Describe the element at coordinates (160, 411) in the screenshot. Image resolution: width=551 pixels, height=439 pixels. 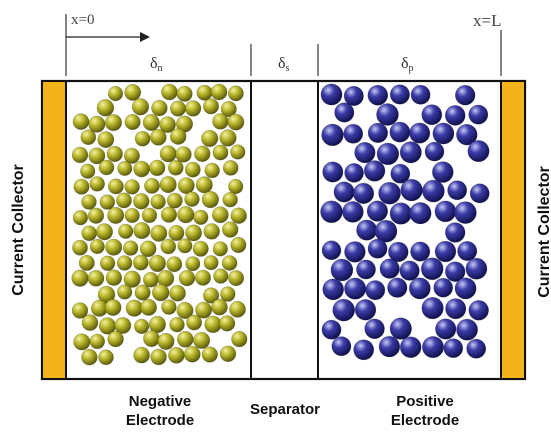
I see `negative-electrode-label: Negative Electrode` at that location.